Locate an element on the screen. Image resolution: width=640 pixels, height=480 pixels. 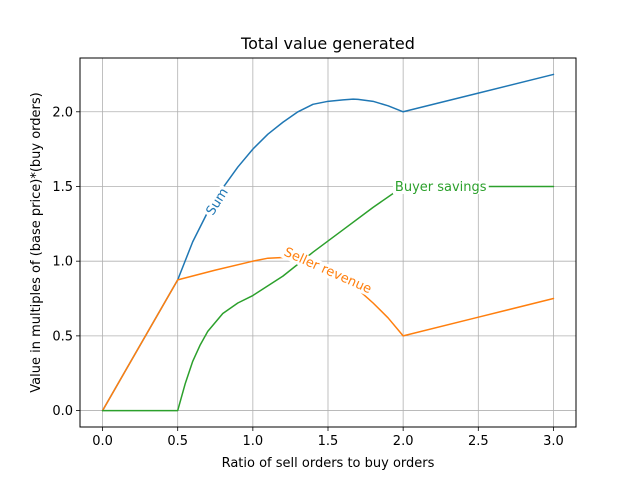
x-tick-label: 3.0 is located at coordinates (553, 441).